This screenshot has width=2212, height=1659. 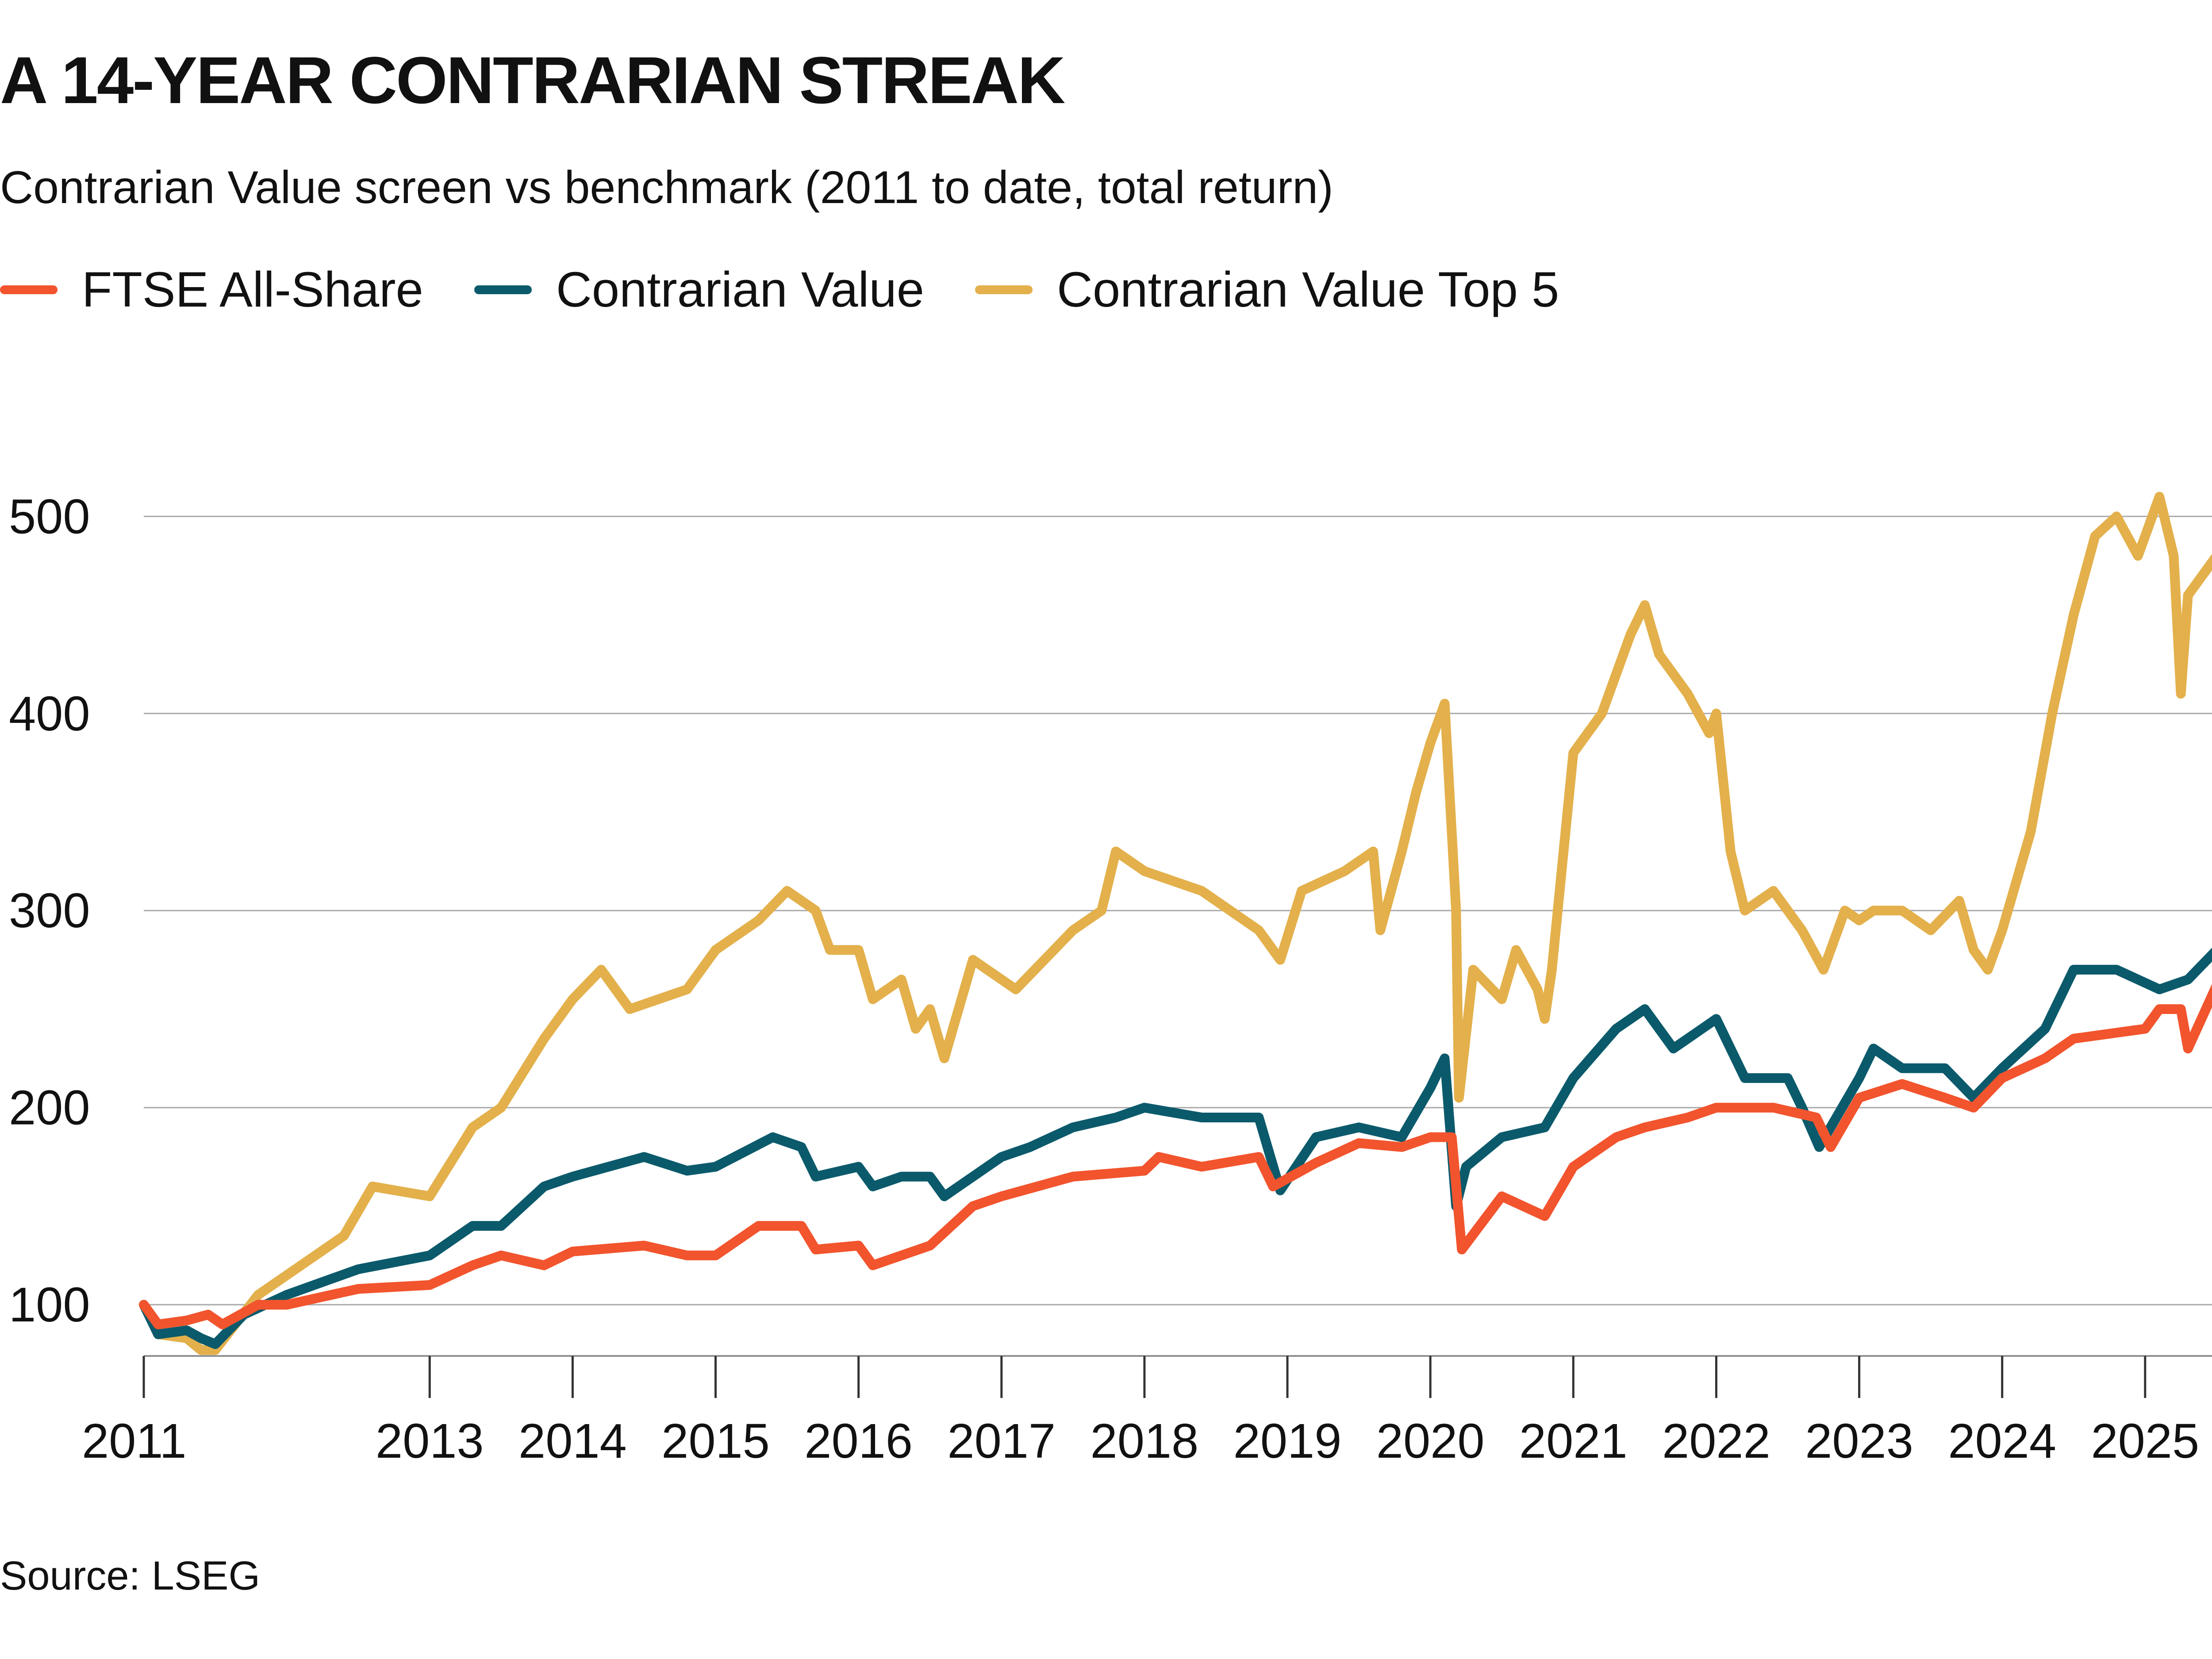 I want to click on x-tick-label: 2017, so click(x=1002, y=1441).